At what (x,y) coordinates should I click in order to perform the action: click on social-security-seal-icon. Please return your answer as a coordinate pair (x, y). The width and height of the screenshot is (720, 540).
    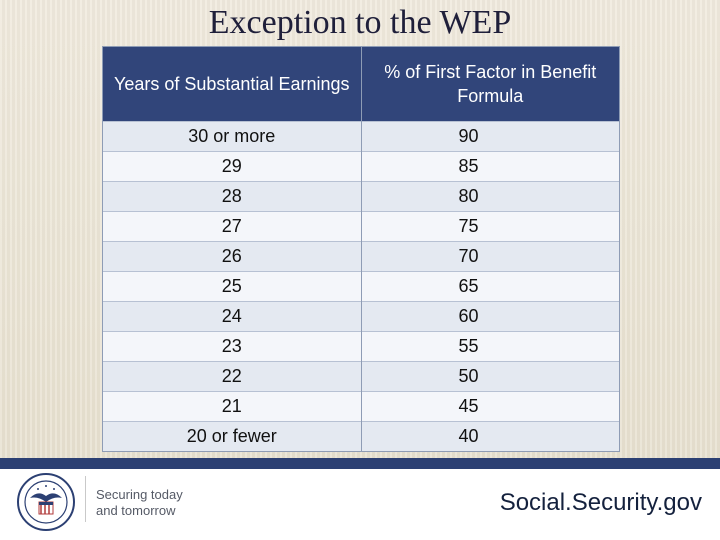
    Looking at the image, I should click on (46, 502).